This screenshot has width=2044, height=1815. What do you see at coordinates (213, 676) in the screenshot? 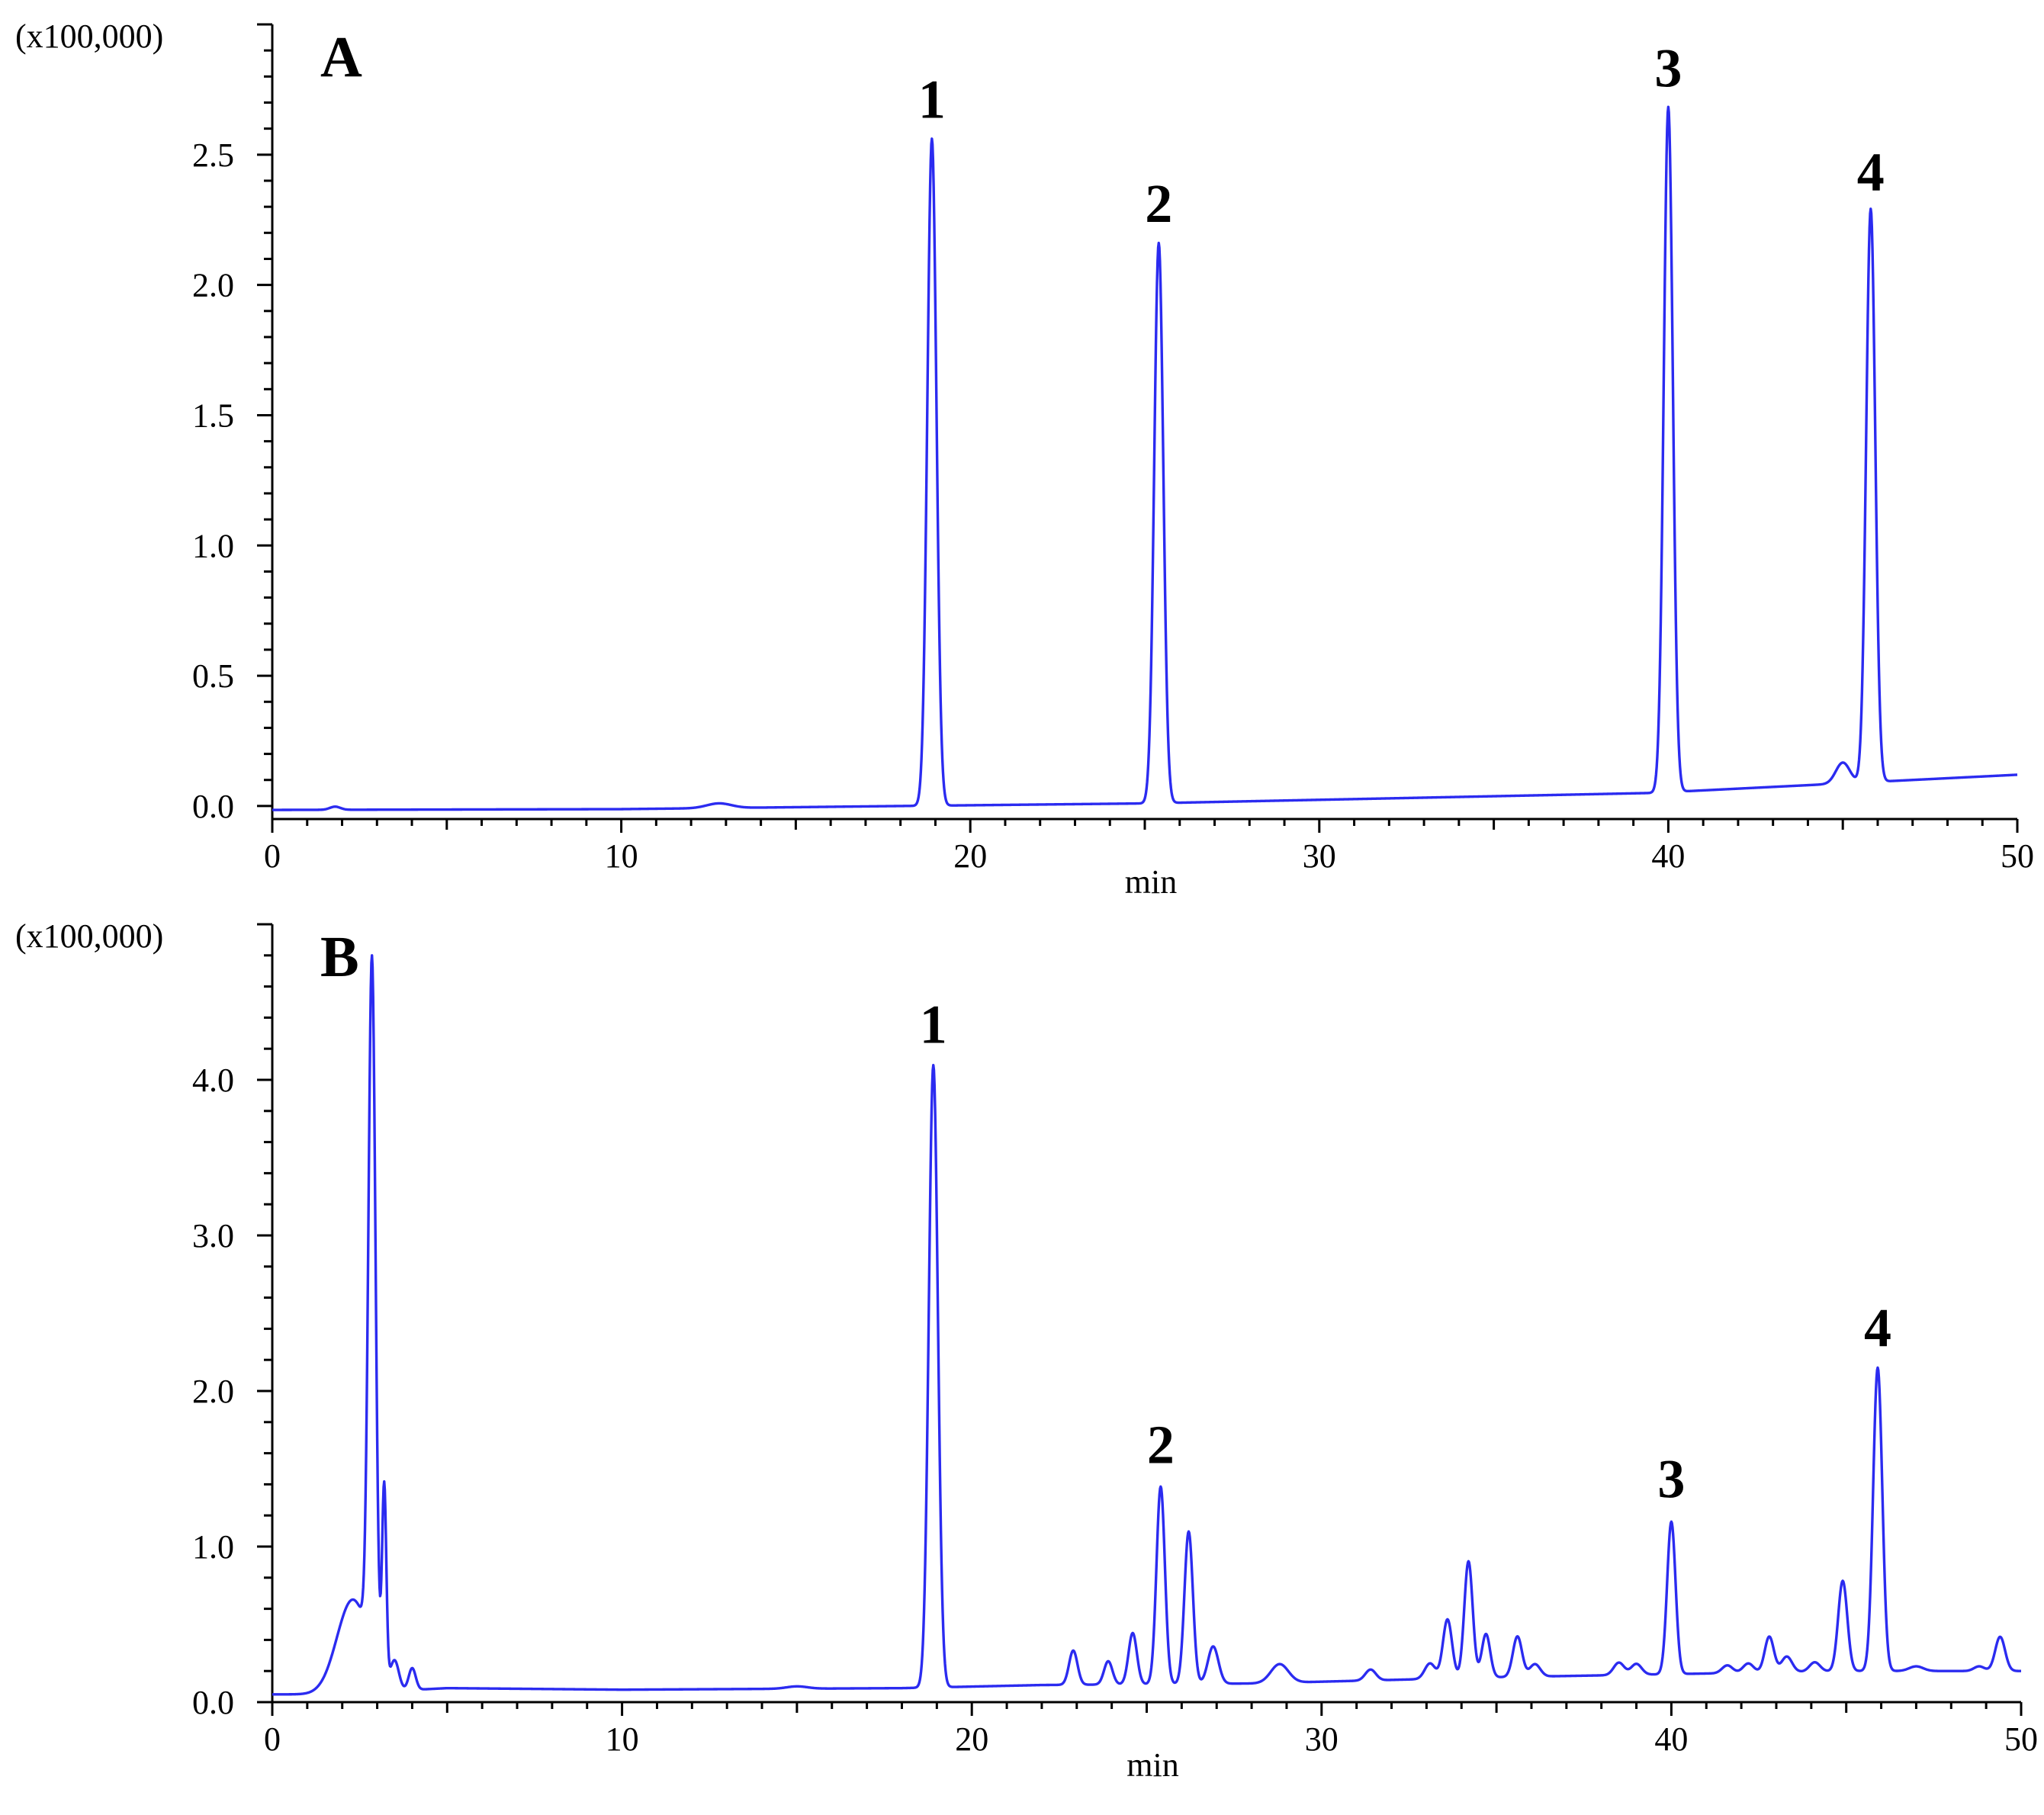
I see `y-tick-label: 0.5` at bounding box center [213, 676].